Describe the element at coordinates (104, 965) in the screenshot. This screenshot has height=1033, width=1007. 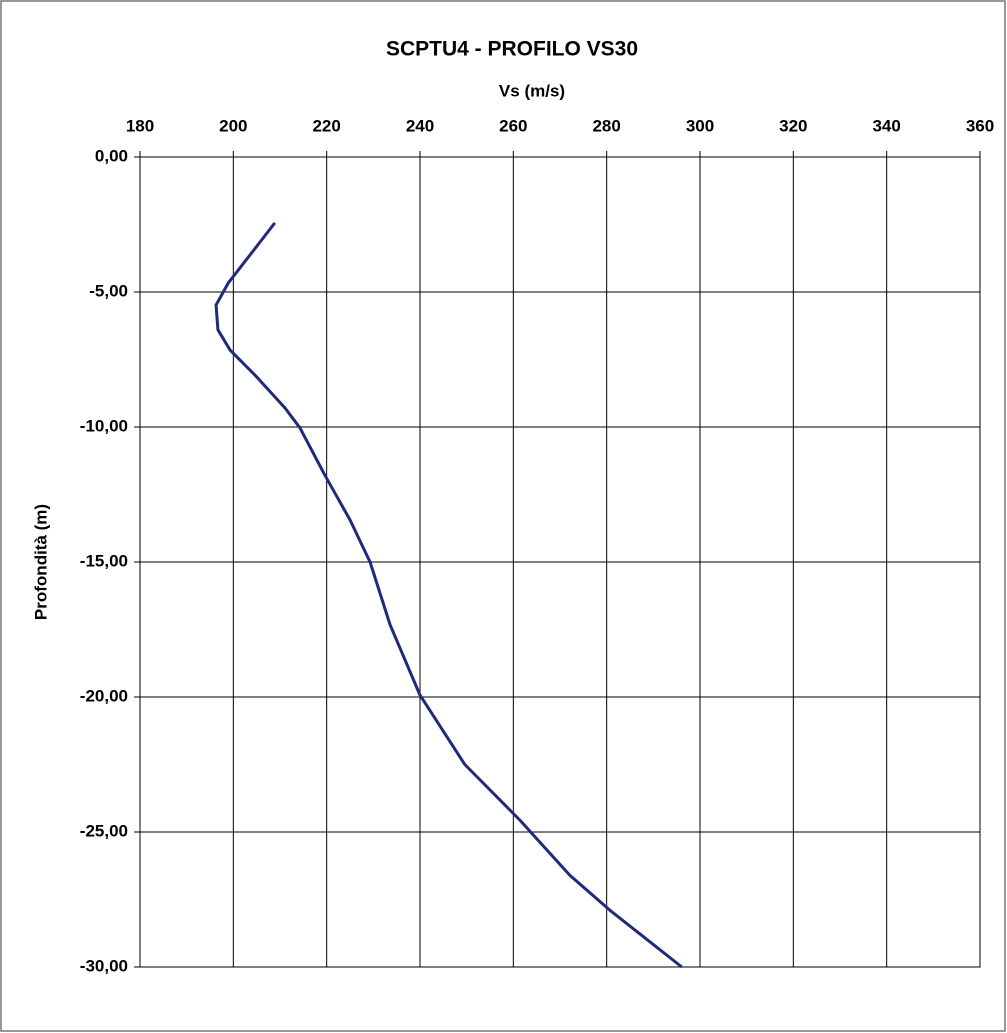
I see `y-tick-label: -30,00` at that location.